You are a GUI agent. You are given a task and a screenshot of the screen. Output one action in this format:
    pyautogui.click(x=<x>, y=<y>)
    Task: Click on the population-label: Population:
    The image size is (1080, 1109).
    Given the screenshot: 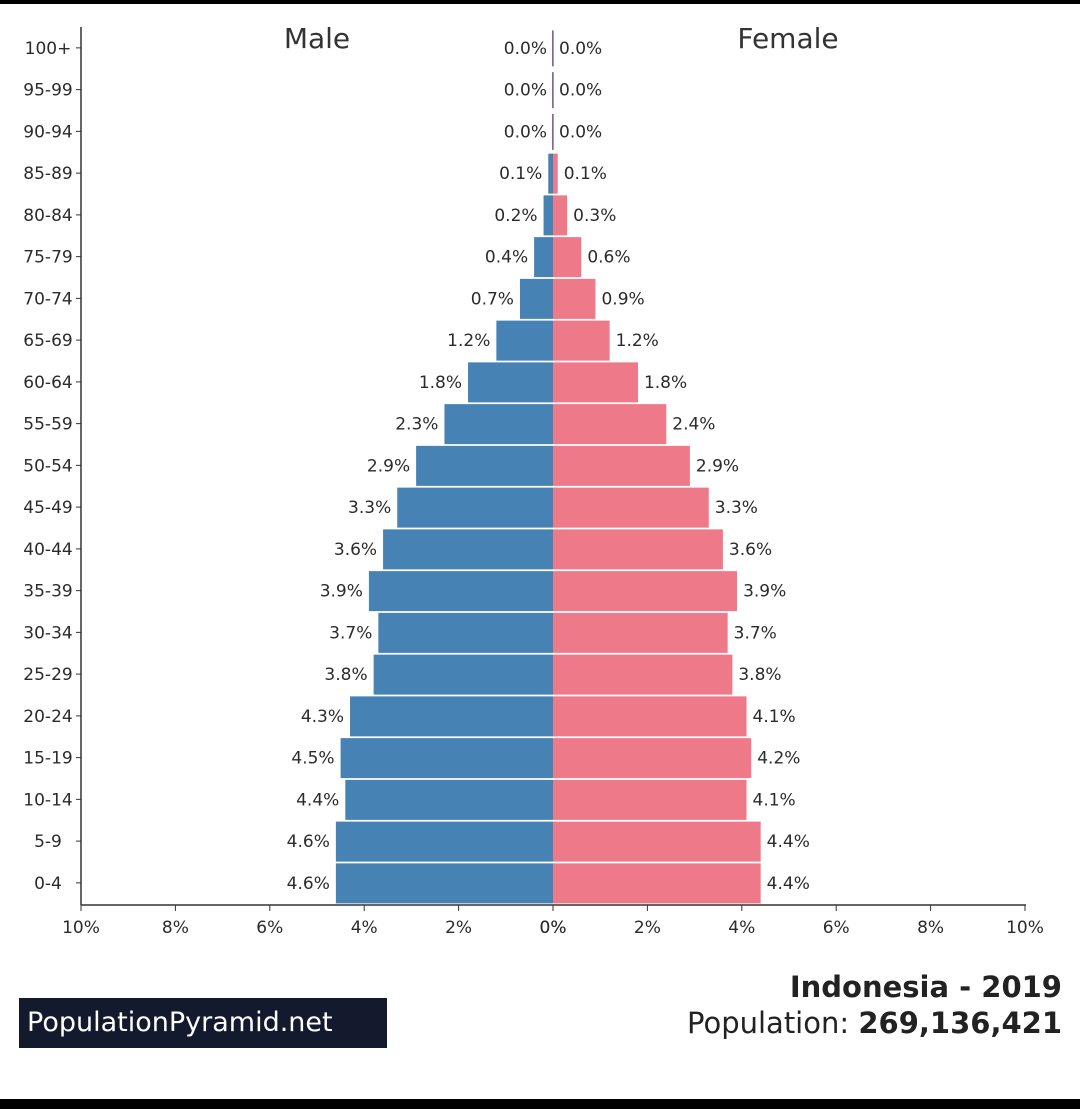 What is the action you would take?
    pyautogui.click(x=768, y=1023)
    